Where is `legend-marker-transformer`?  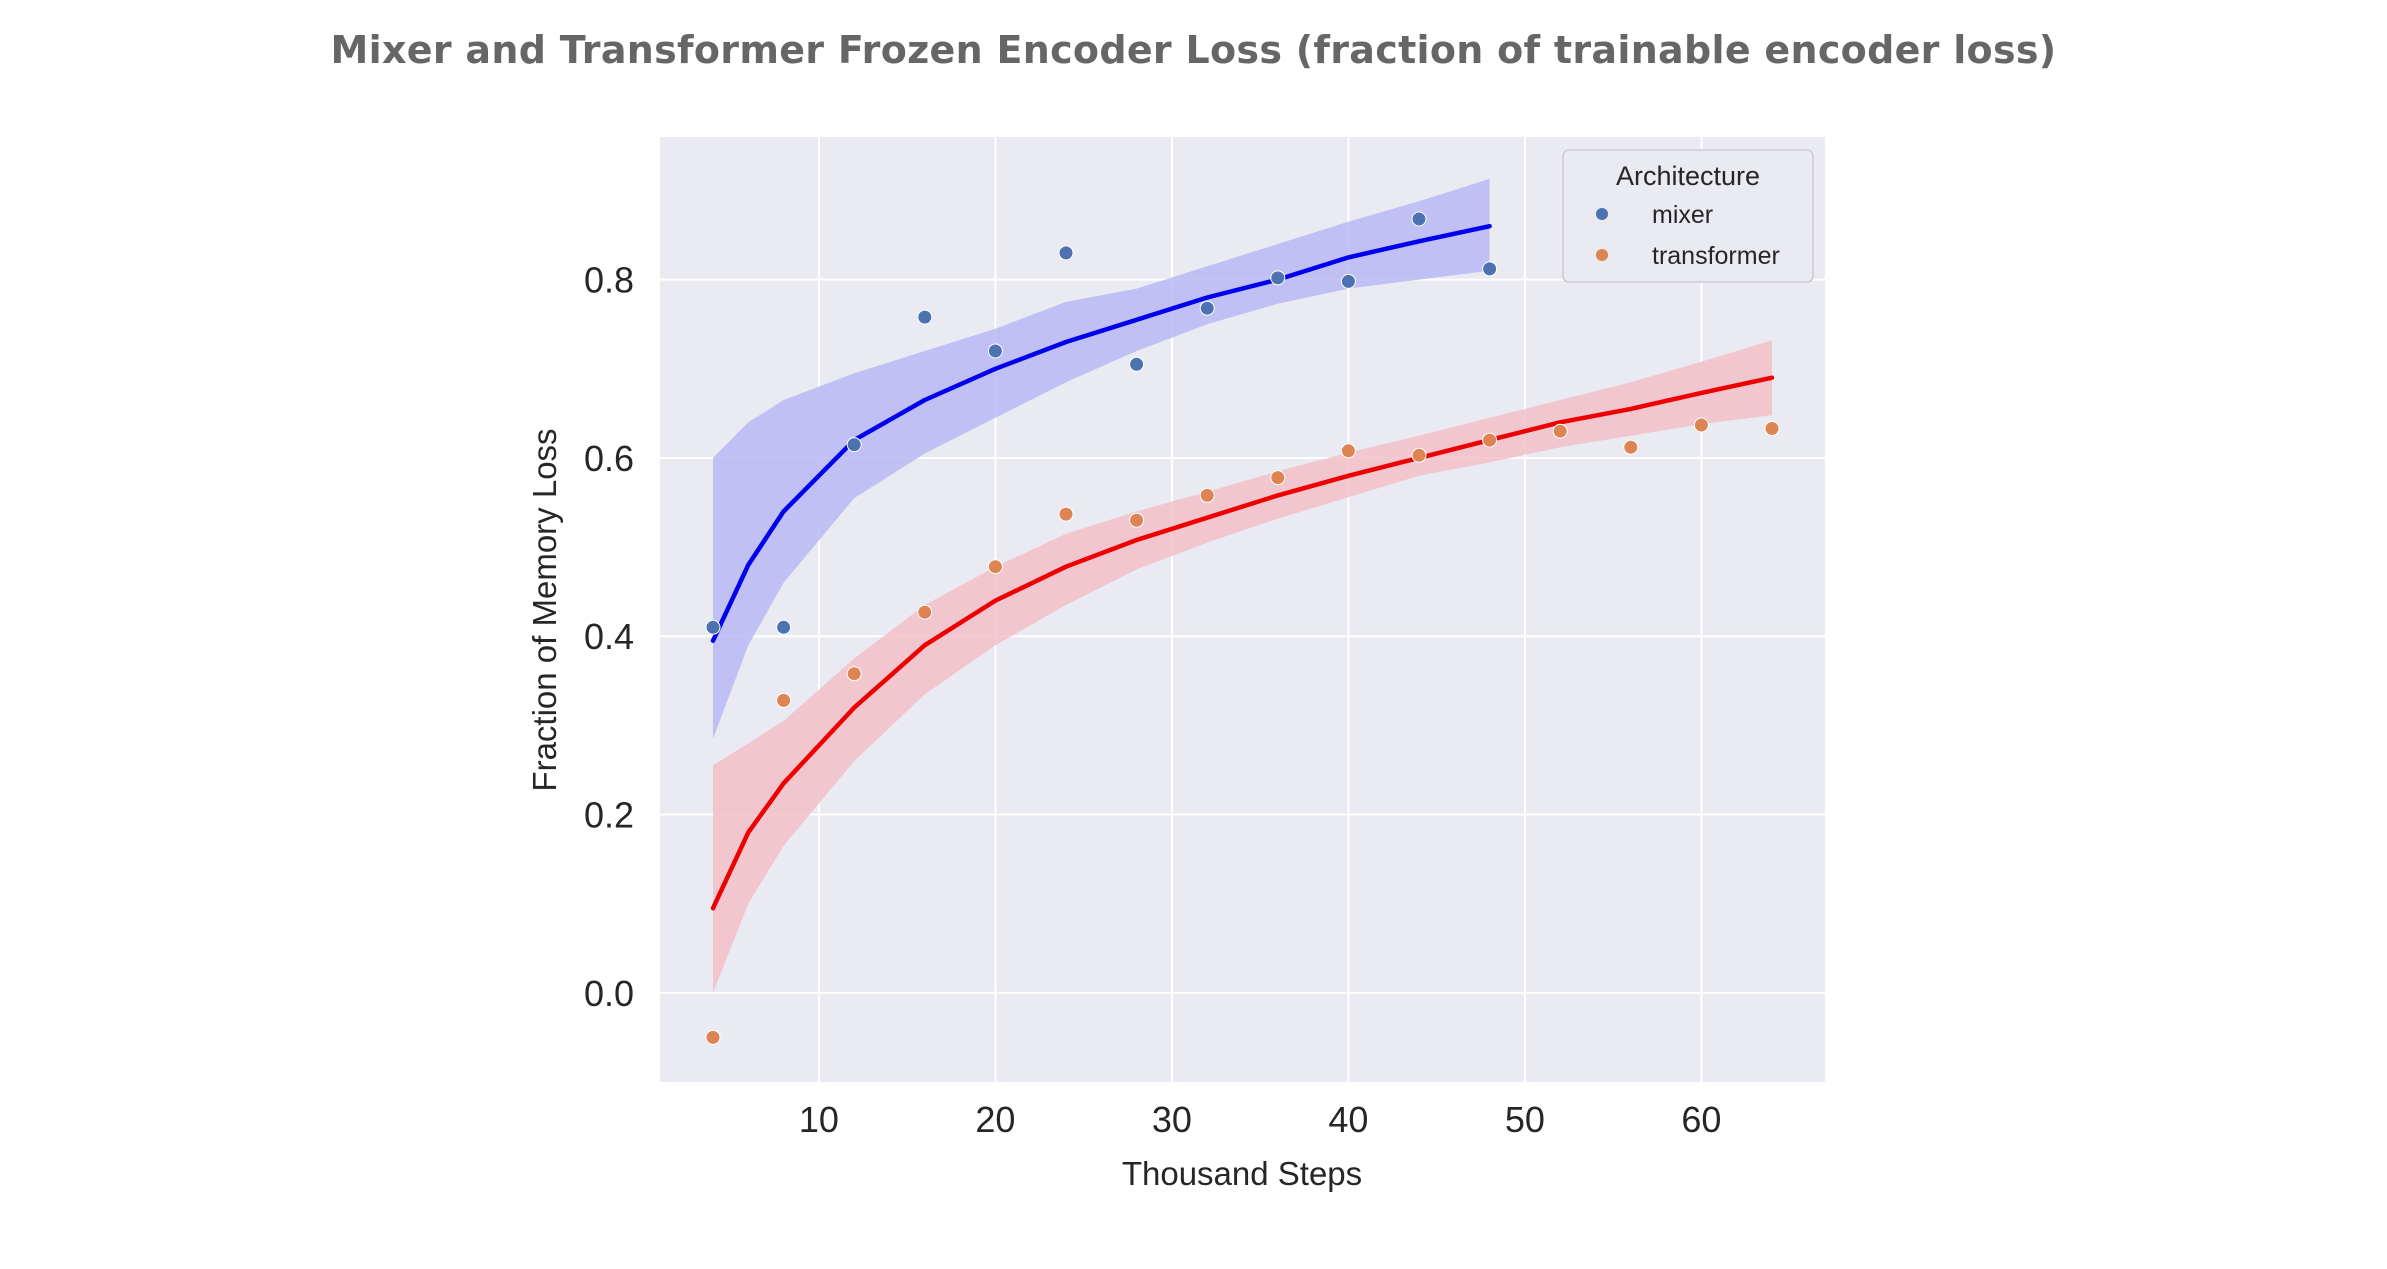
legend-marker-transformer is located at coordinates (1602, 255).